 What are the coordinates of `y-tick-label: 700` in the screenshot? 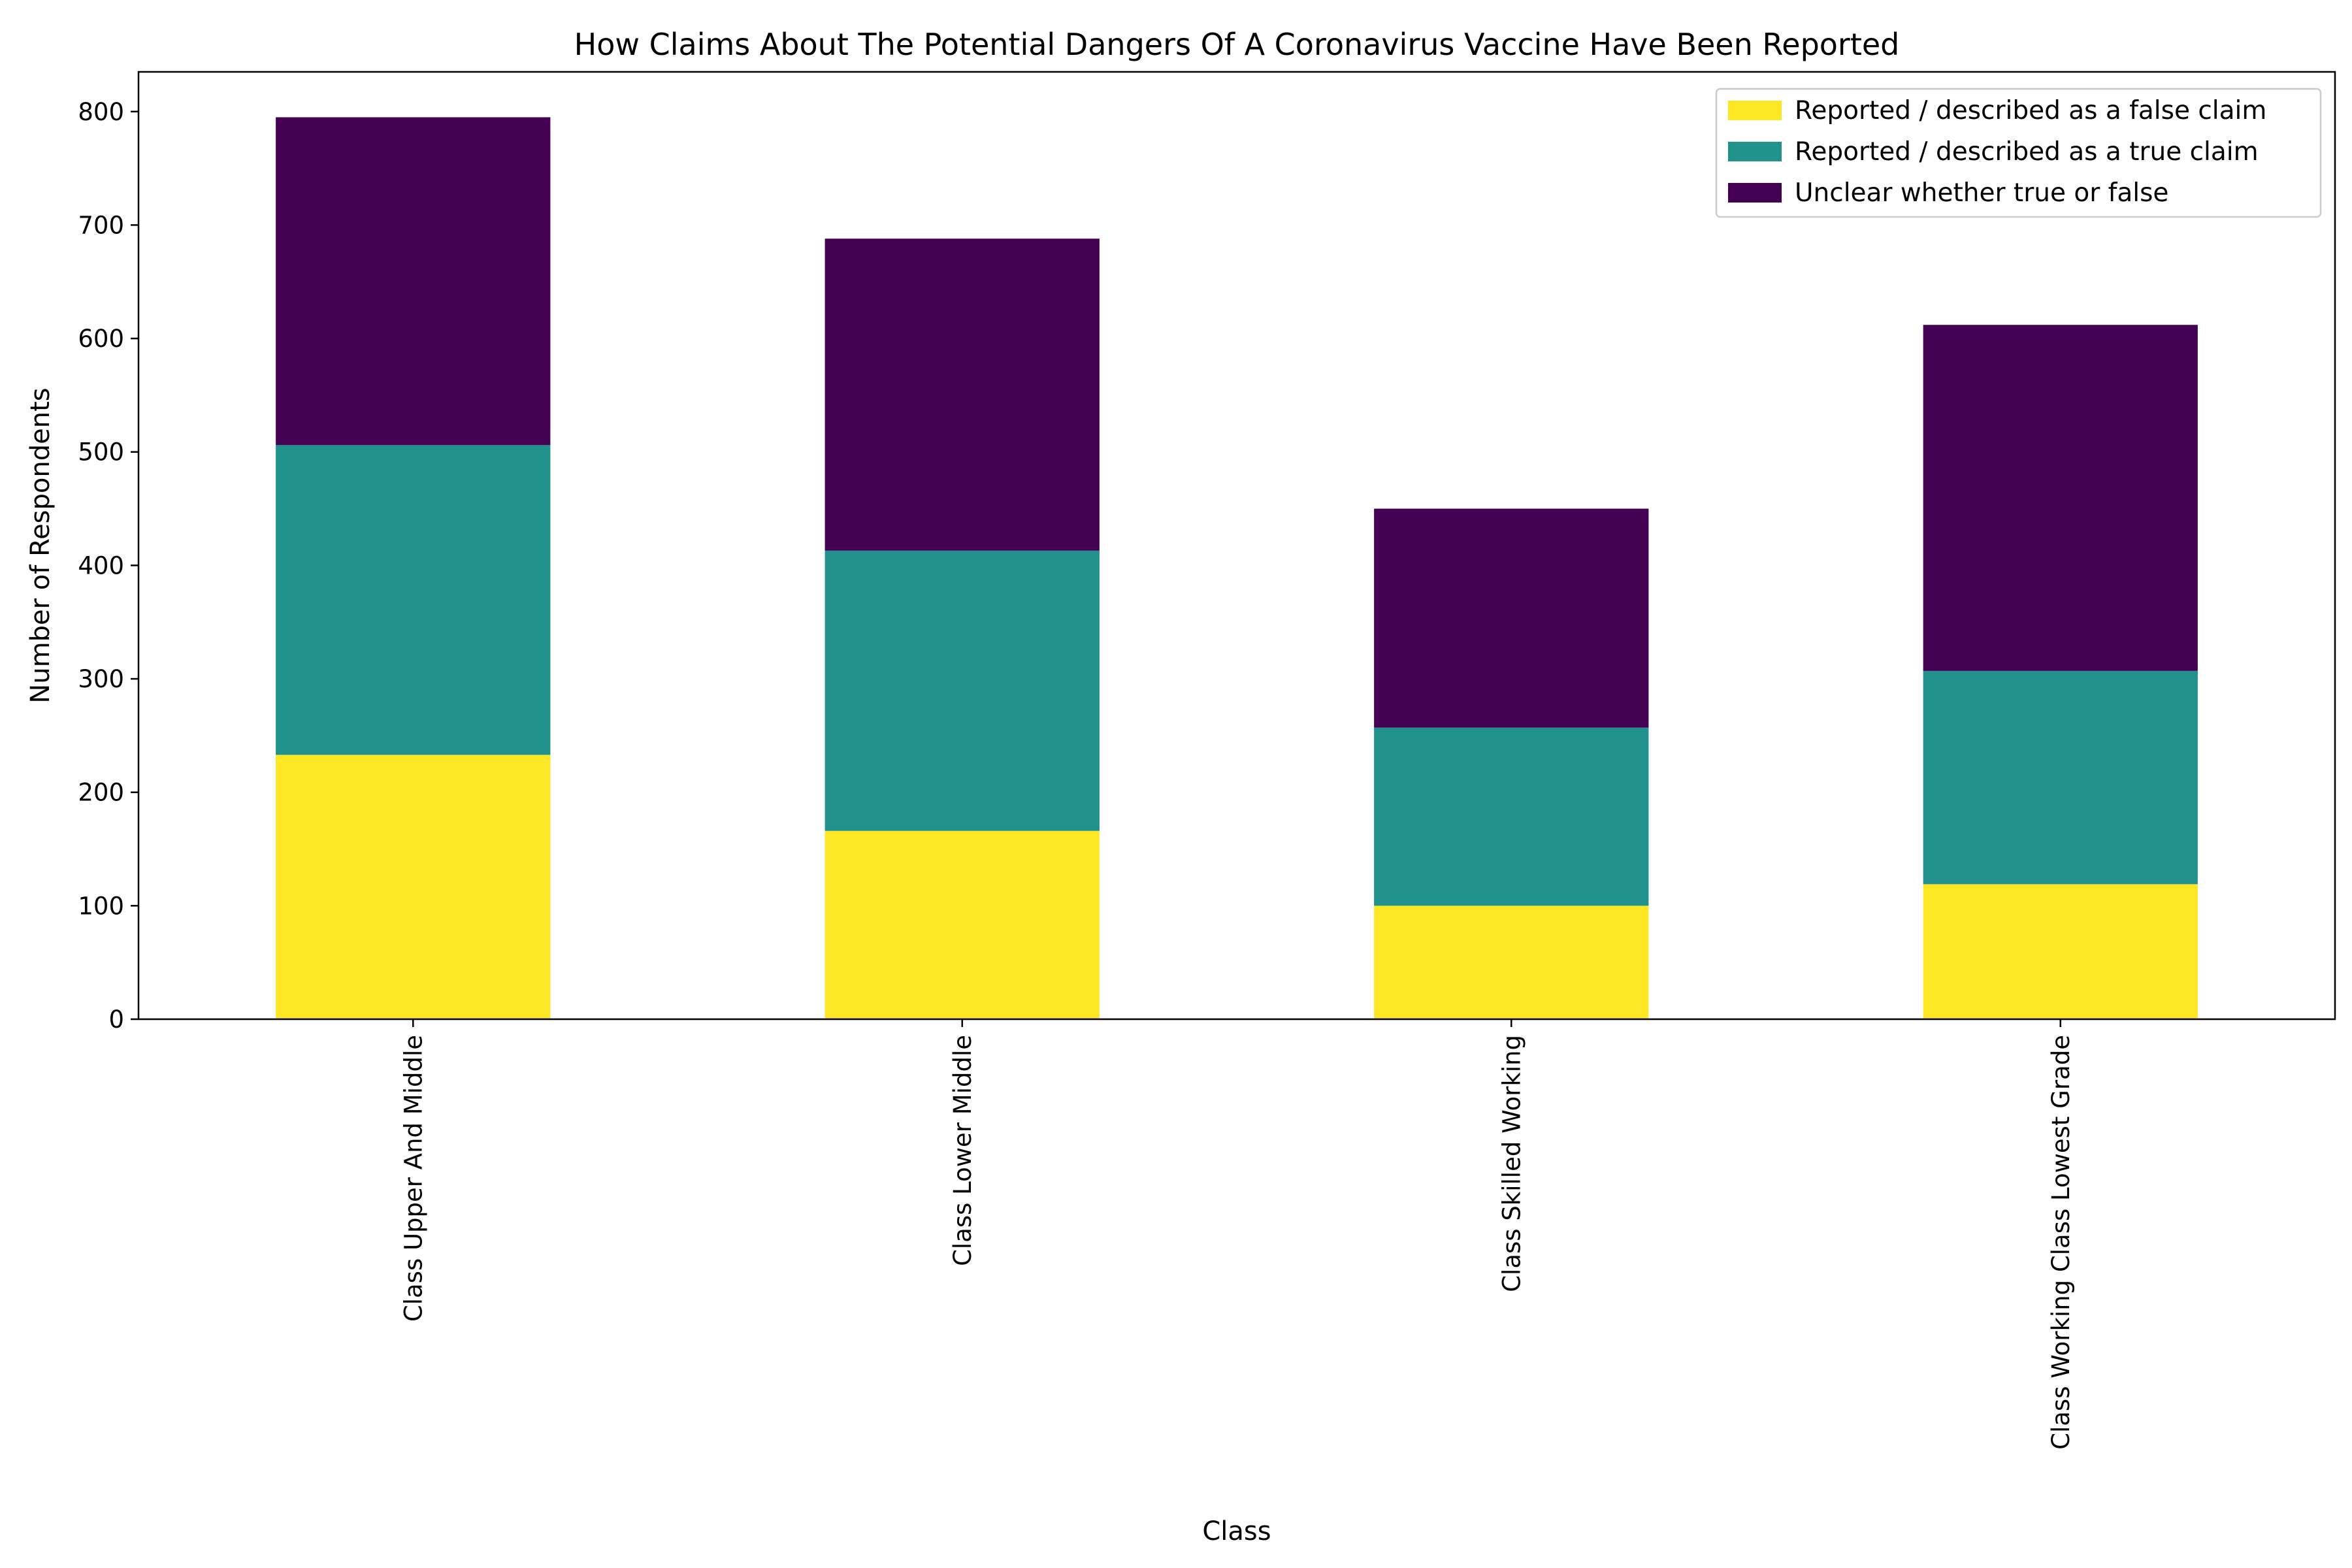 It's located at (101, 225).